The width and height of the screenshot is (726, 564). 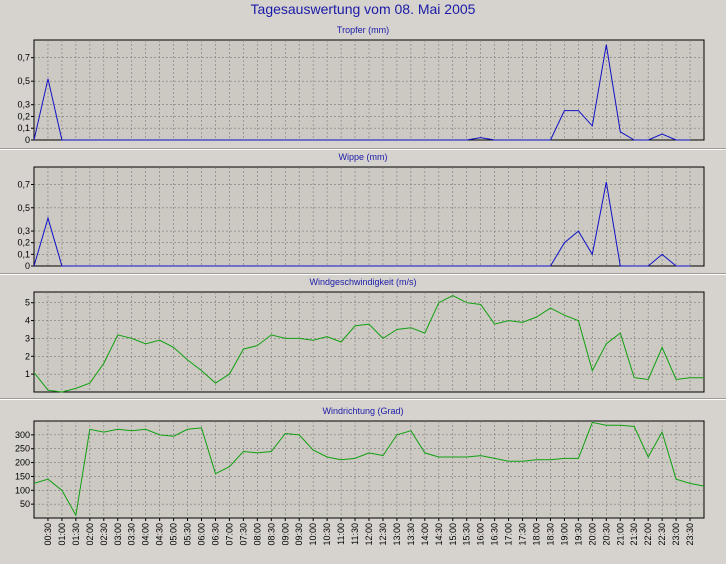 I want to click on x-tick-label: 18:00, so click(x=537, y=534).